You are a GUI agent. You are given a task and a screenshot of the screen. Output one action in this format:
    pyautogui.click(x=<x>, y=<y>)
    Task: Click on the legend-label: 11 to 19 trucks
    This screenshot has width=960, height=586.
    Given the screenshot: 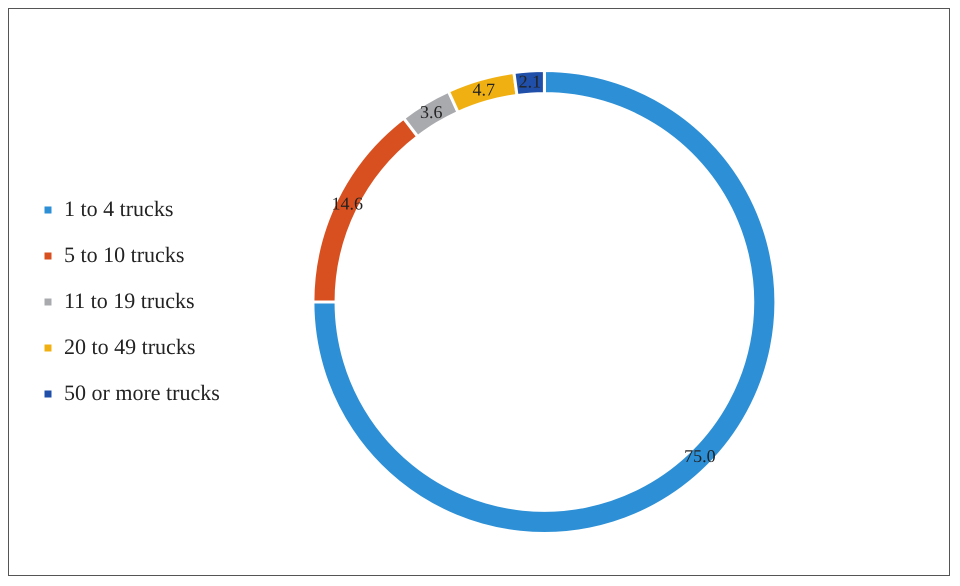 What is the action you would take?
    pyautogui.click(x=129, y=300)
    